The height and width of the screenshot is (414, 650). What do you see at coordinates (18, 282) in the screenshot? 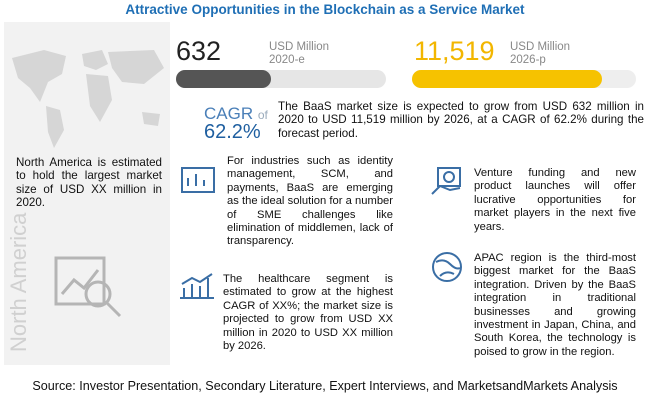
I see `region-watermark: North America` at bounding box center [18, 282].